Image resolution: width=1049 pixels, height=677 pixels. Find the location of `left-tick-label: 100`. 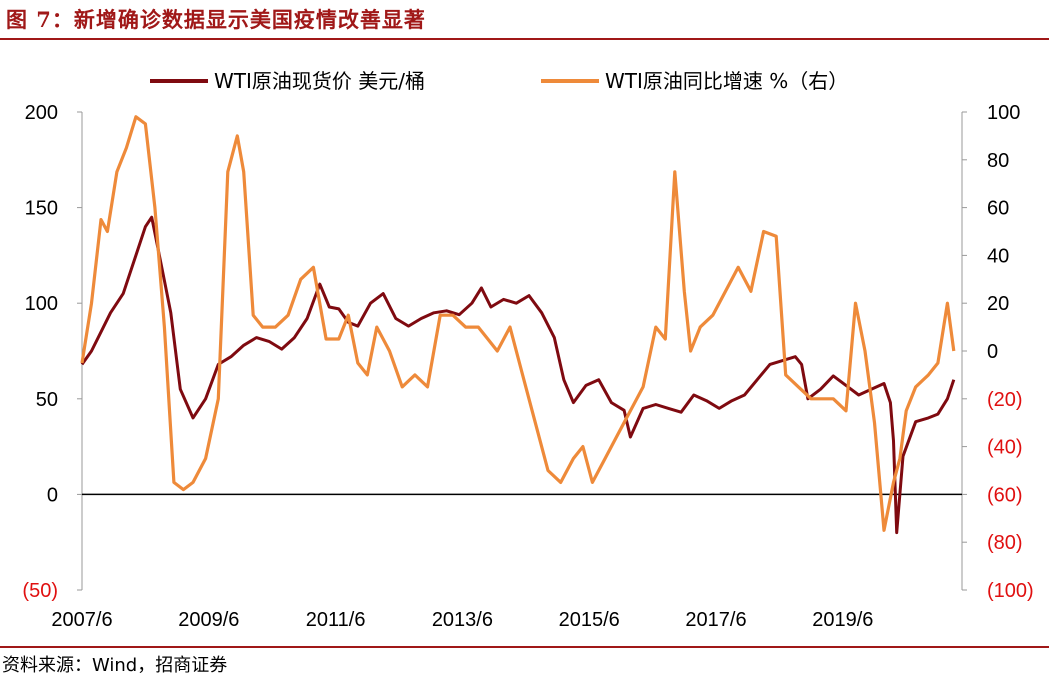

left-tick-label: 100 is located at coordinates (41, 304).